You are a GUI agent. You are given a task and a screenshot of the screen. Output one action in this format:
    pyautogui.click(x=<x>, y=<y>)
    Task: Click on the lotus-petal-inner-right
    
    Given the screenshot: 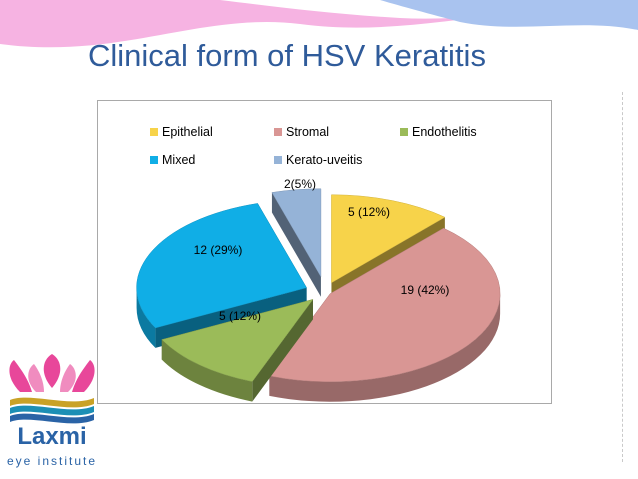 What is the action you would take?
    pyautogui.click(x=68, y=378)
    